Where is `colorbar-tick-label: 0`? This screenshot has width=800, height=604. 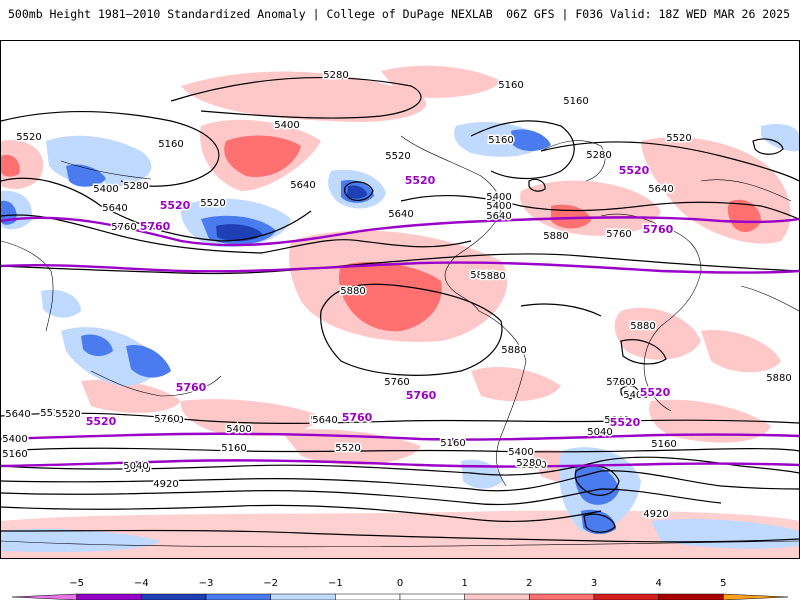 colorbar-tick-label: 0 is located at coordinates (400, 583).